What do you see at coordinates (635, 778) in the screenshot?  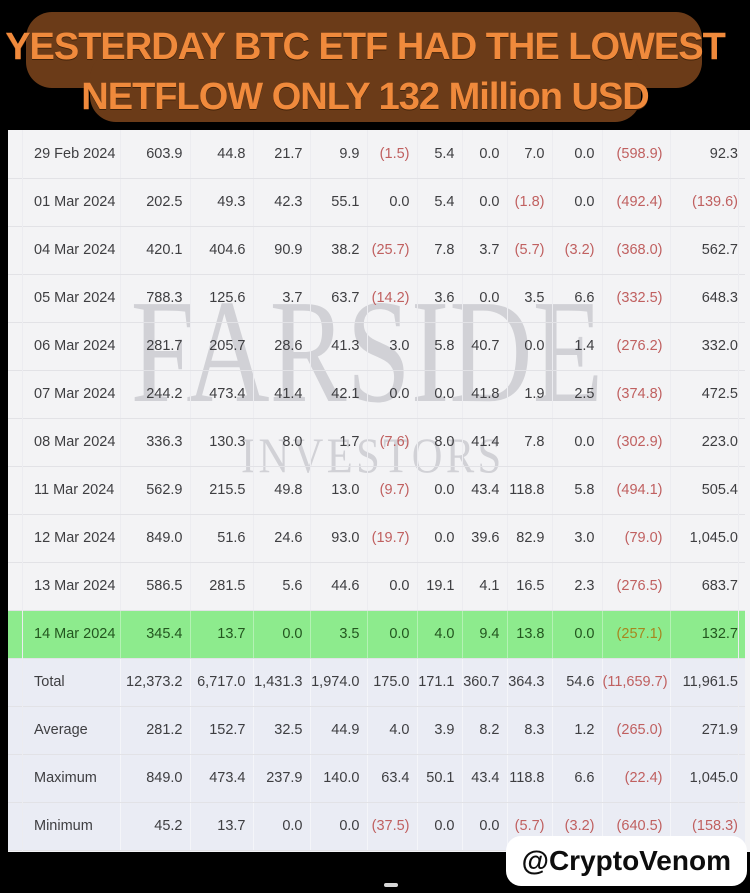 I see `cell-value: (22.4)` at bounding box center [635, 778].